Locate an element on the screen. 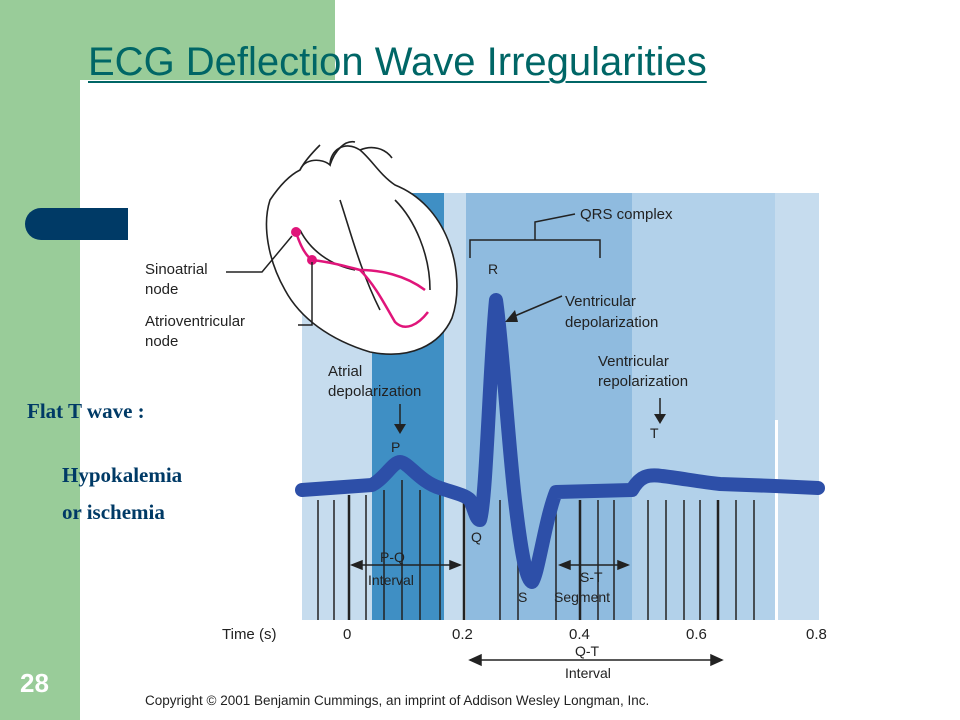 The image size is (960, 720). accent-bar is located at coordinates (76, 224).